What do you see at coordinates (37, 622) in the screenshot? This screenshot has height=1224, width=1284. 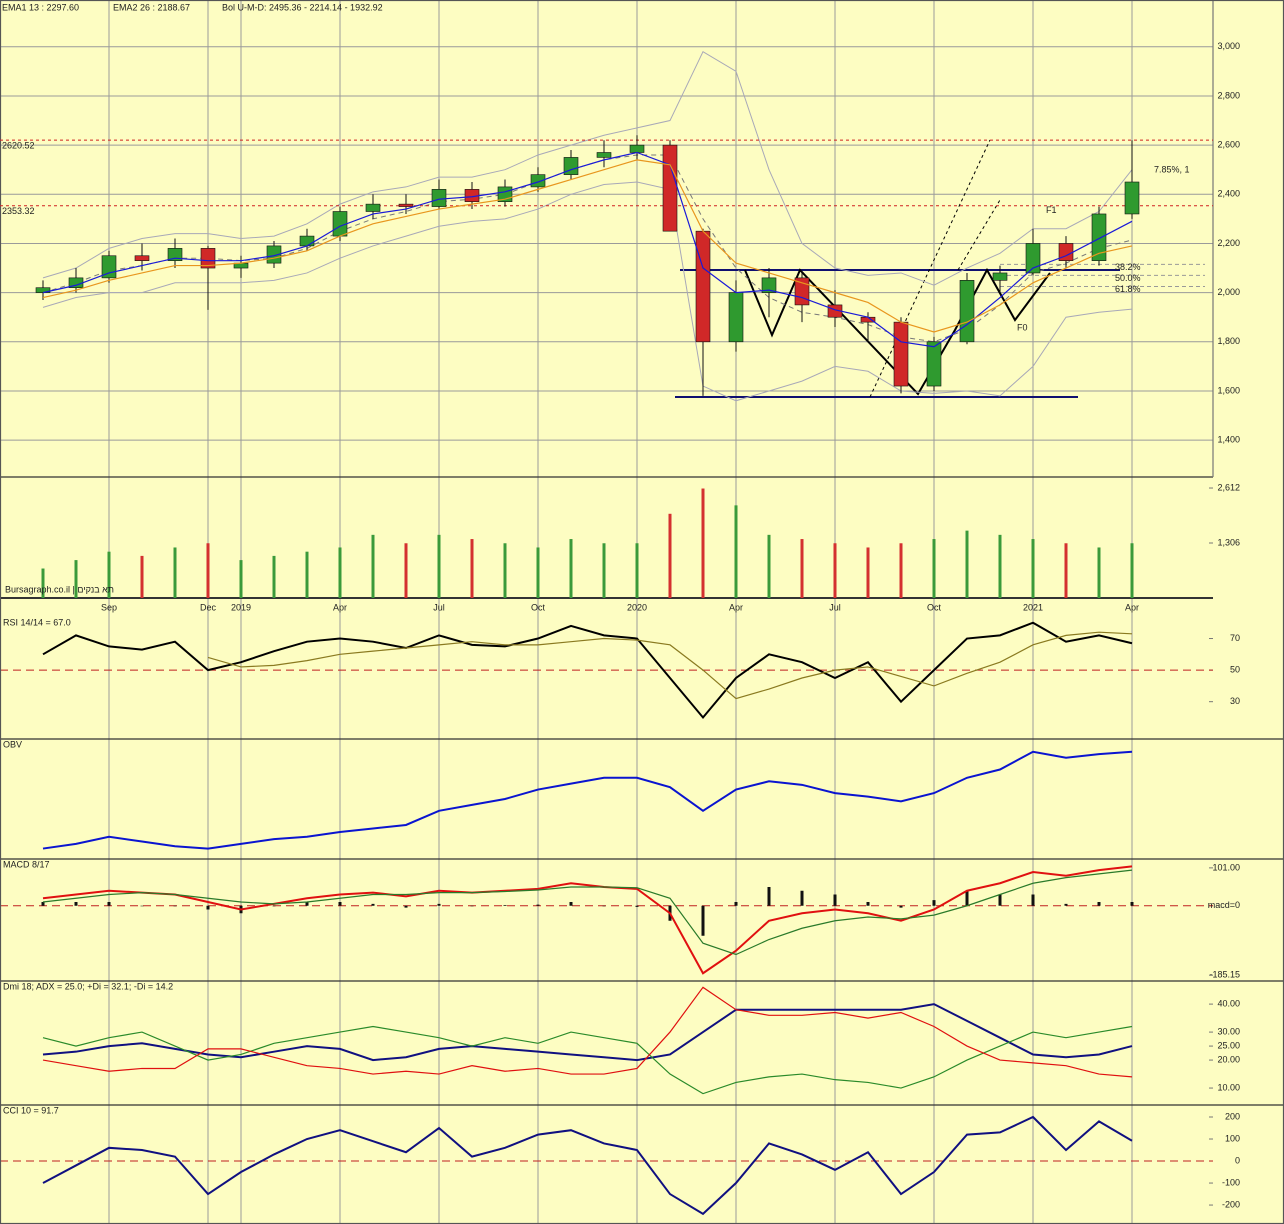 I see `panel-title: RSI 14/14 = 67.0` at bounding box center [37, 622].